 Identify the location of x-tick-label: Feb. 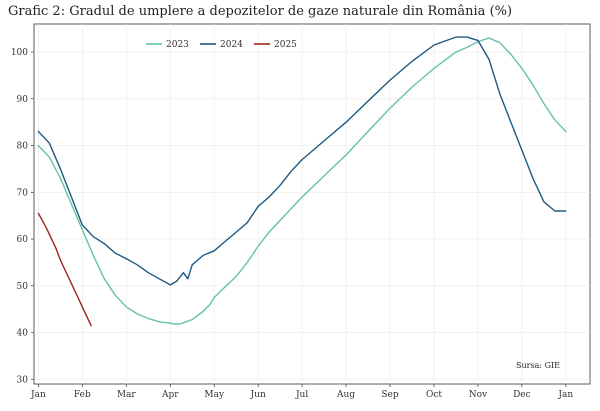
(82, 395).